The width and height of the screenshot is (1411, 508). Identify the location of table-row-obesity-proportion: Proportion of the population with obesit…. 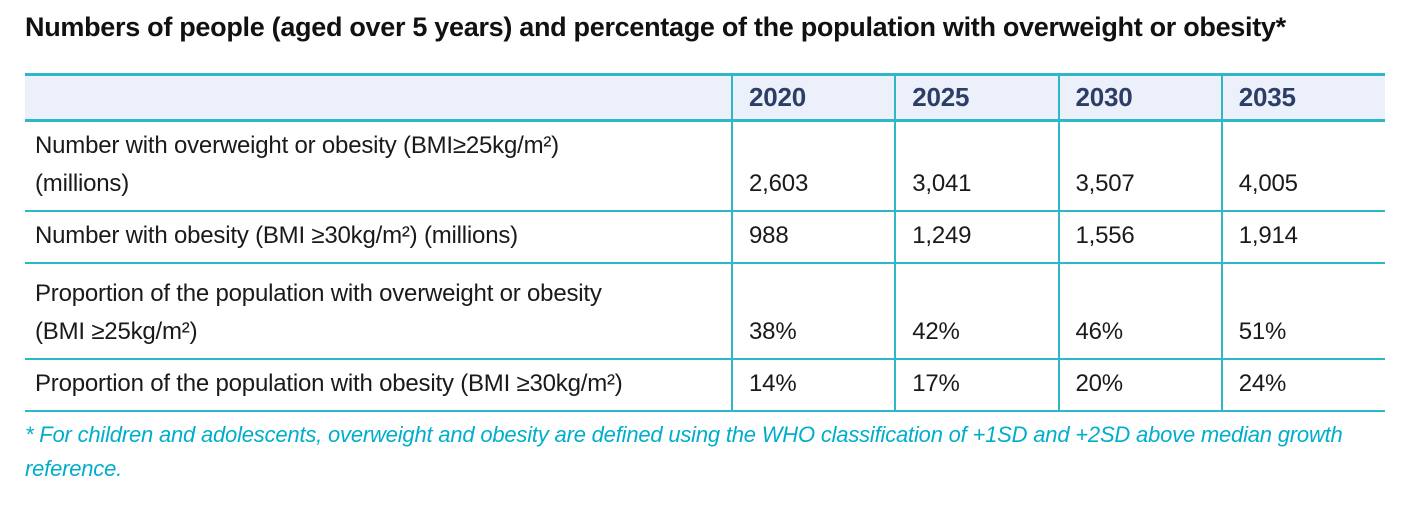
(705, 385).